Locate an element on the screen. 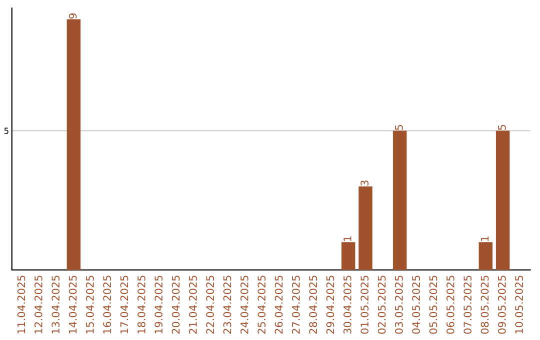  x-tick-label: 29.04.2025 is located at coordinates (330, 305).